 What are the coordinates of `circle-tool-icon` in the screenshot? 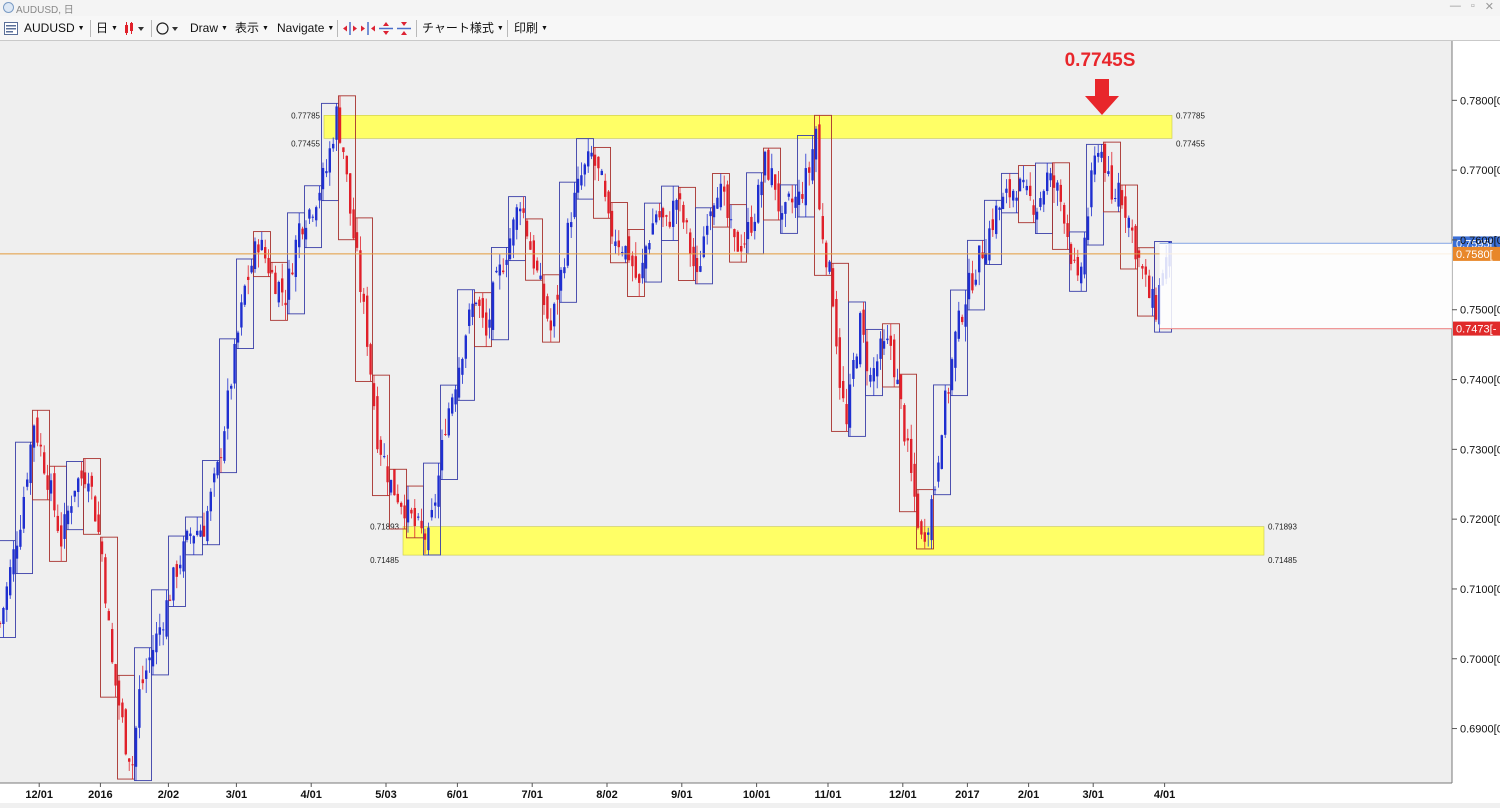 It's located at (168, 30).